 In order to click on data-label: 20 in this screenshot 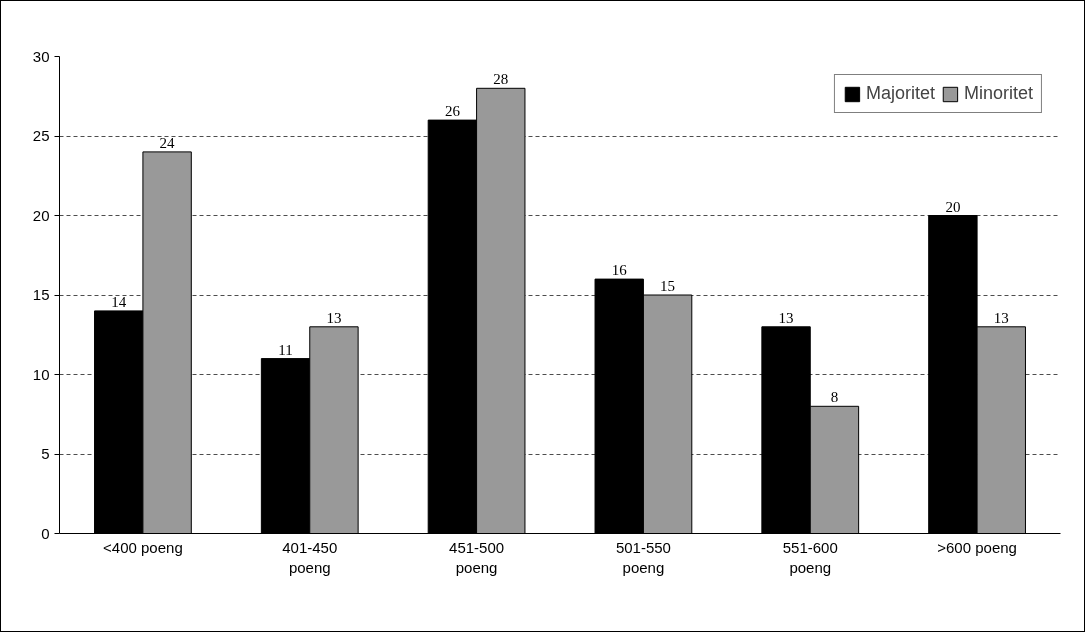, I will do `click(953, 206)`.